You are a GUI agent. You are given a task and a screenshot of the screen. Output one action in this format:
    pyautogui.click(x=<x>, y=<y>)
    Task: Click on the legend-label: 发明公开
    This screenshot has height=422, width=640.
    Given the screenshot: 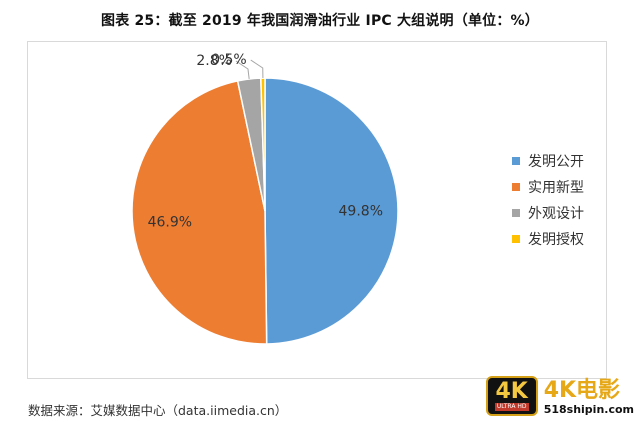 What is the action you would take?
    pyautogui.click(x=556, y=162)
    